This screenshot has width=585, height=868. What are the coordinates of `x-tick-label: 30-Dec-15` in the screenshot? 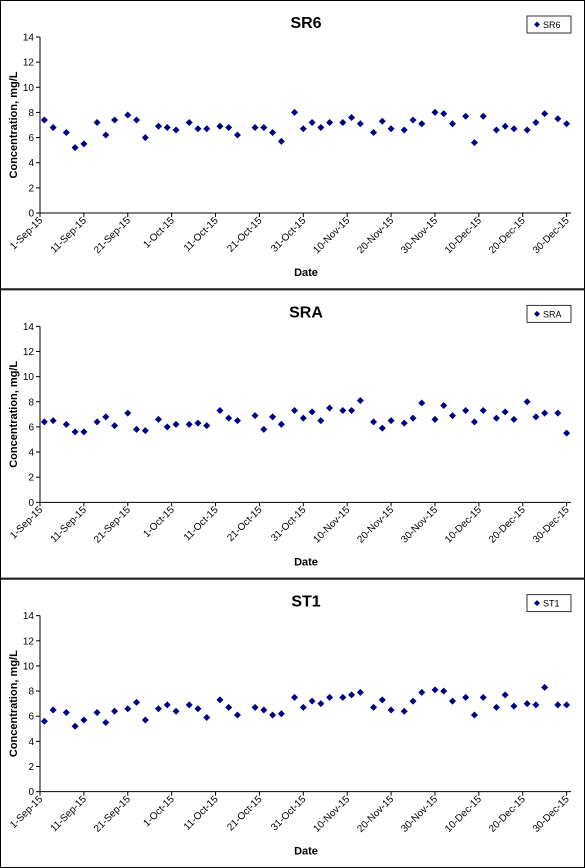 It's located at (551, 814).